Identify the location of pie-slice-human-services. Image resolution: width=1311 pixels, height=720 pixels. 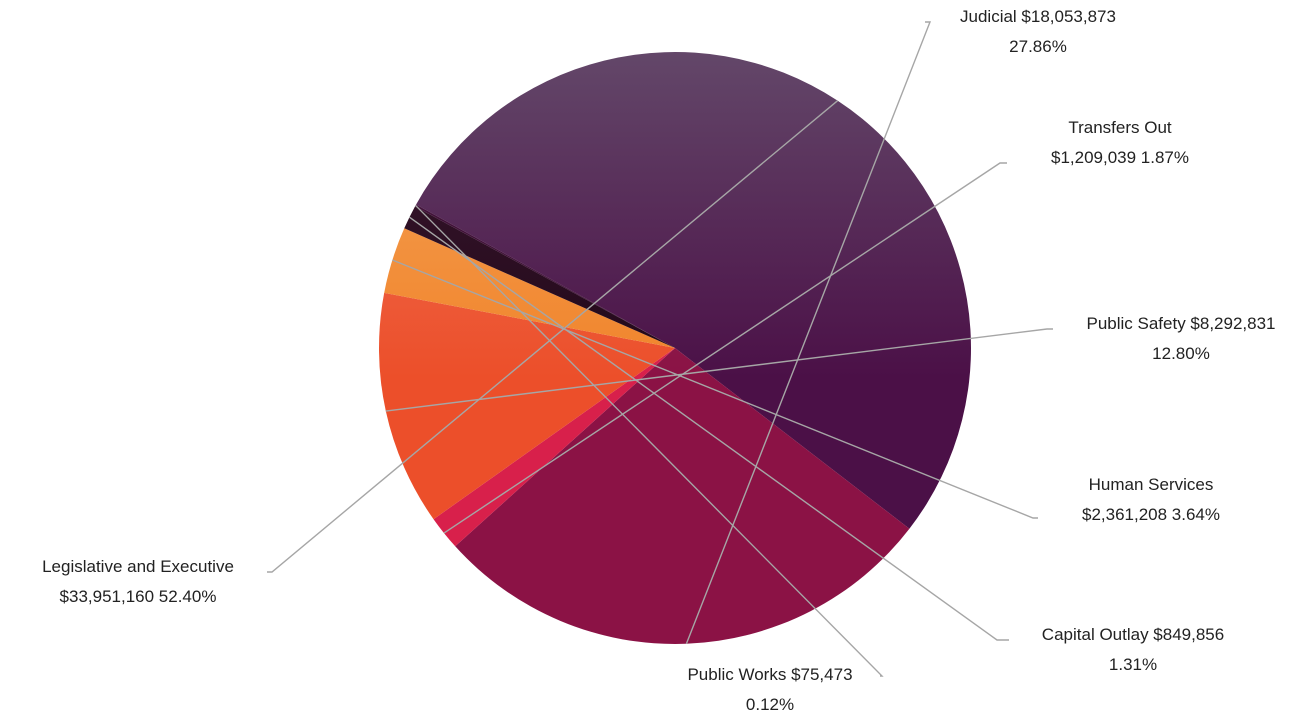
(529, 288).